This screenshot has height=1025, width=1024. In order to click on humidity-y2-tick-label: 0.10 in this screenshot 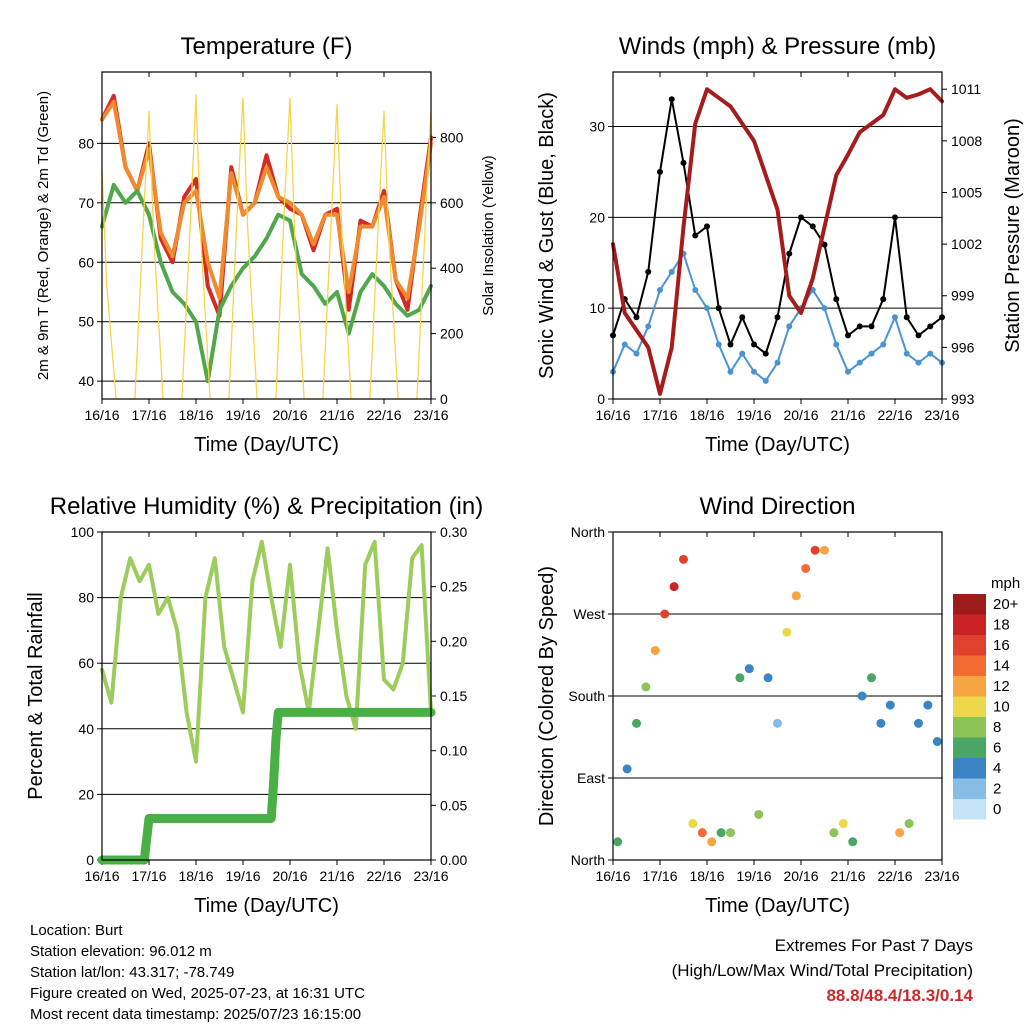, I will do `click(453, 751)`.